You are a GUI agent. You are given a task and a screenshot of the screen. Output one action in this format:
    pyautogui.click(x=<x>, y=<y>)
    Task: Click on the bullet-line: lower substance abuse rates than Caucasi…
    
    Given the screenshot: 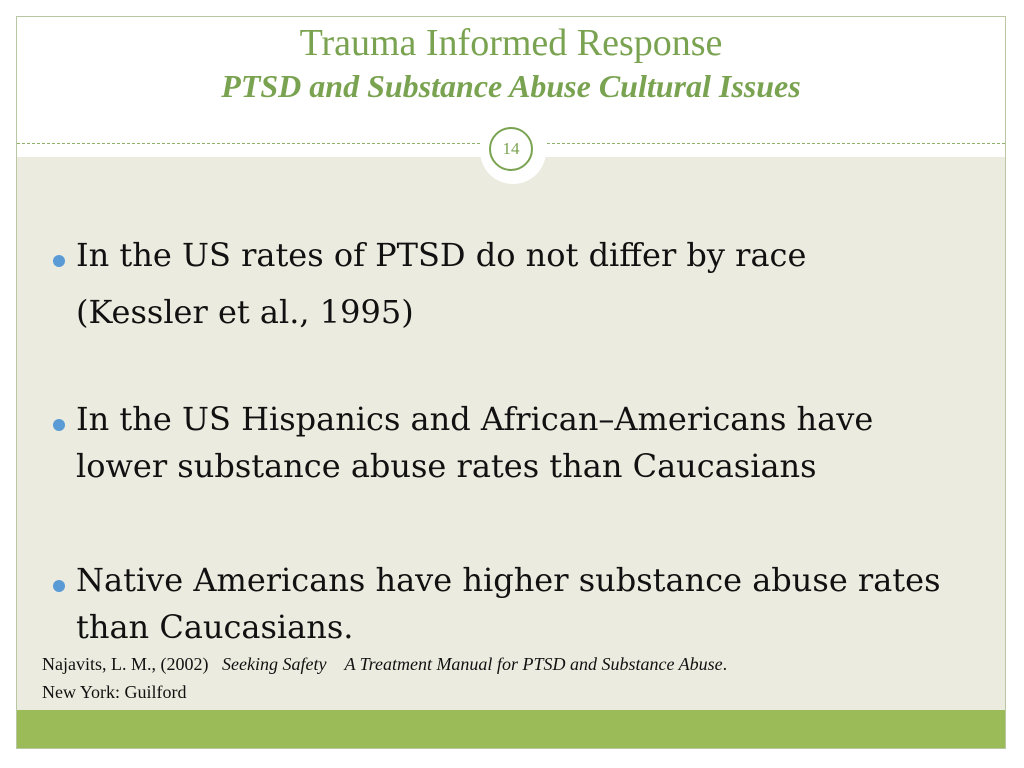 What is the action you would take?
    pyautogui.click(x=446, y=466)
    